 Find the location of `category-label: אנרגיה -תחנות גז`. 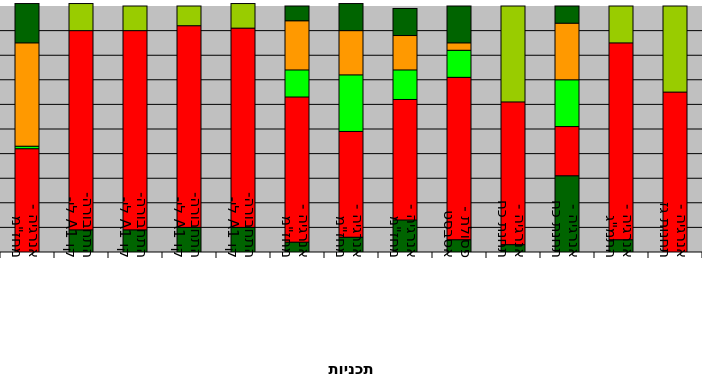

category-label: אנרגיה -תחנות גז is located at coordinates (673, 230).